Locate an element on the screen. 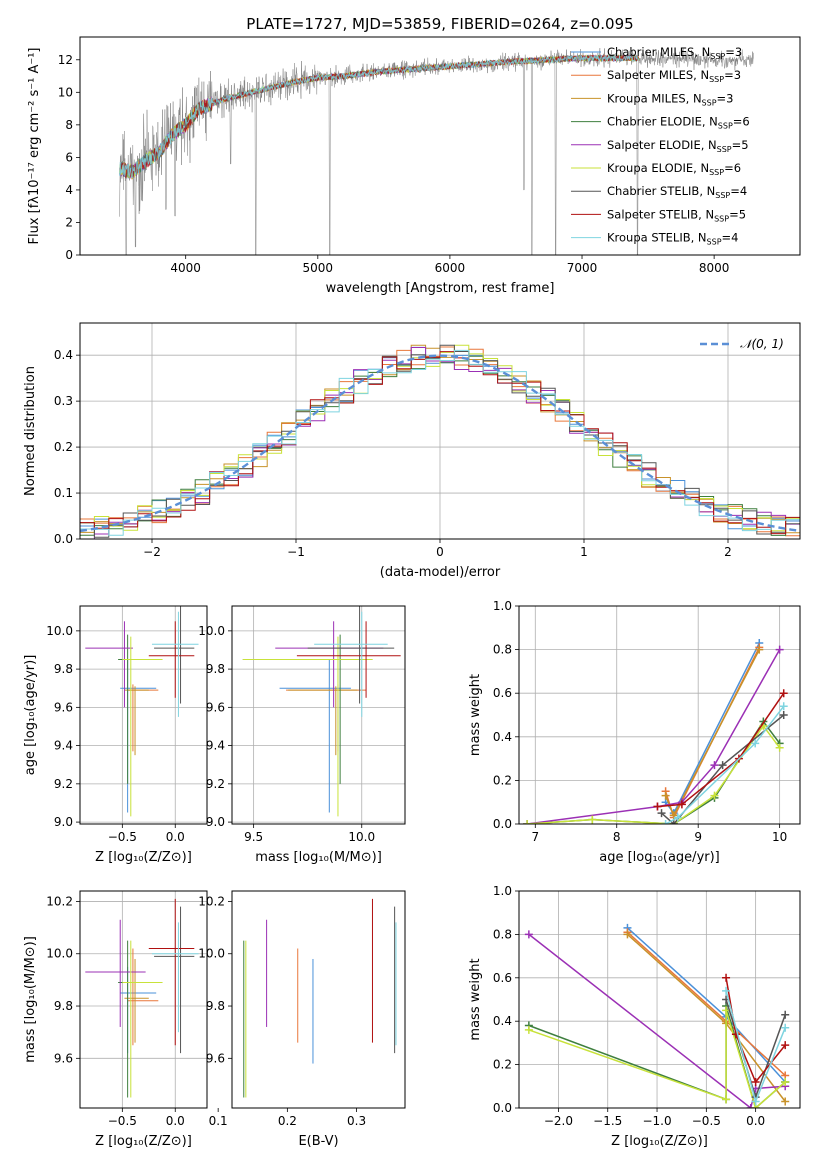 The width and height of the screenshot is (819, 1170). legend-suffix: =5 is located at coordinates (740, 145).